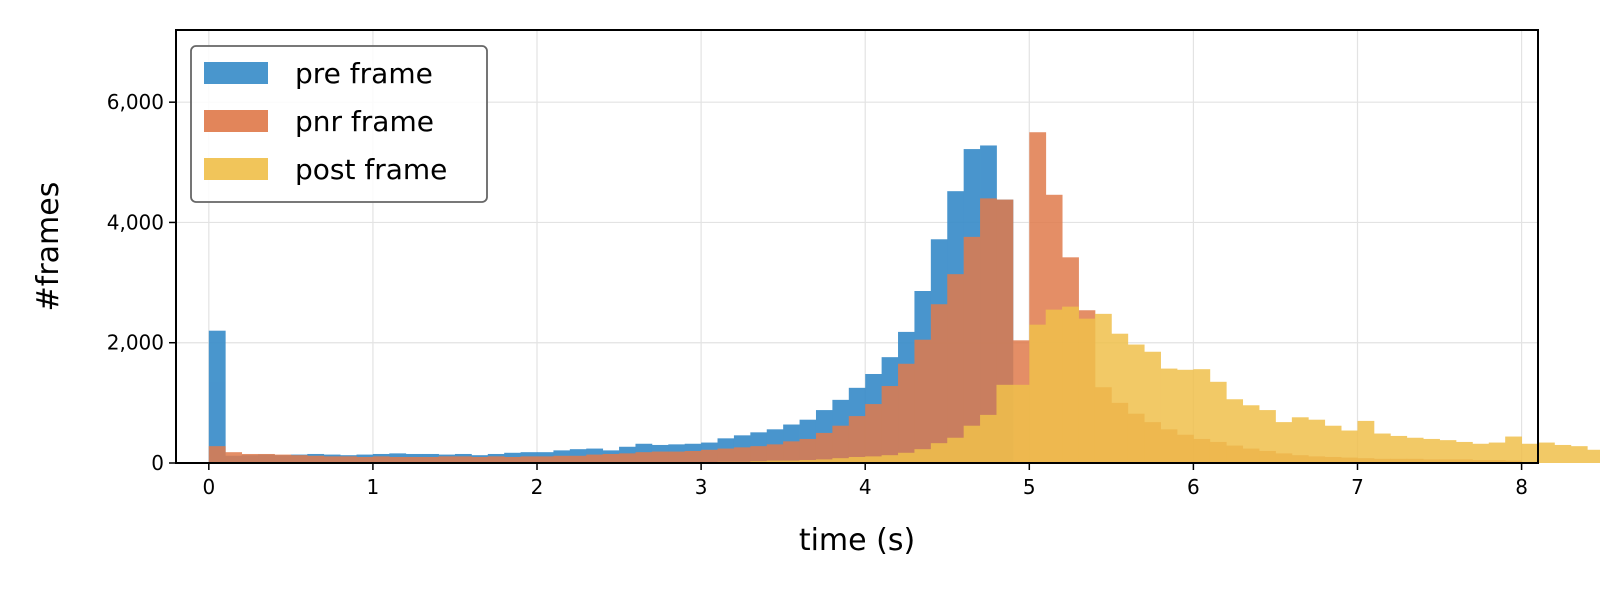 This screenshot has height=600, width=1600. I want to click on legend-label: pre frame, so click(364, 73).